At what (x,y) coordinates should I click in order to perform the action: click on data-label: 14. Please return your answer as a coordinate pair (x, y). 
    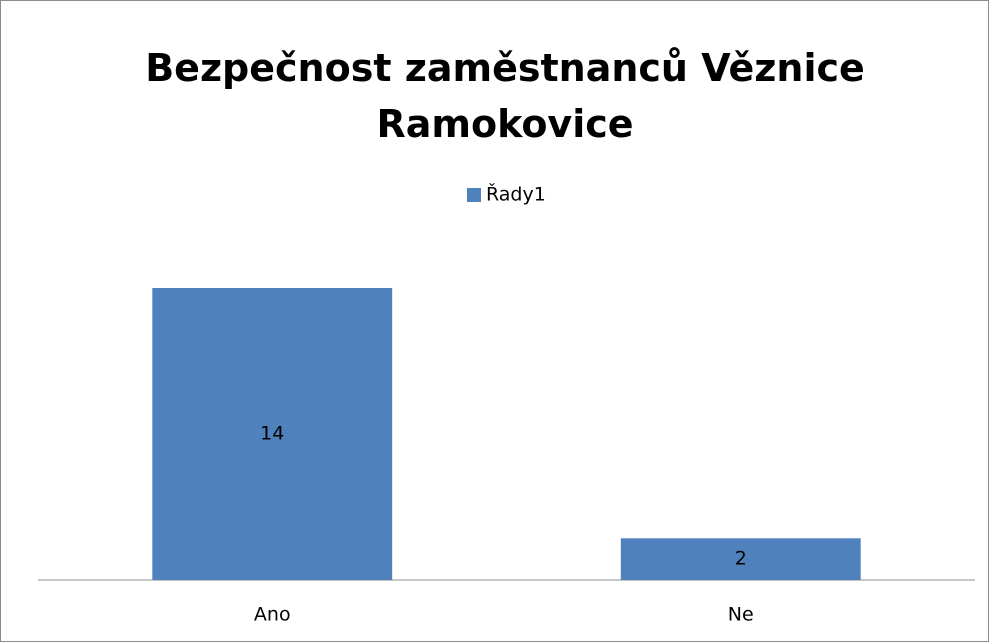
    Looking at the image, I should click on (272, 434).